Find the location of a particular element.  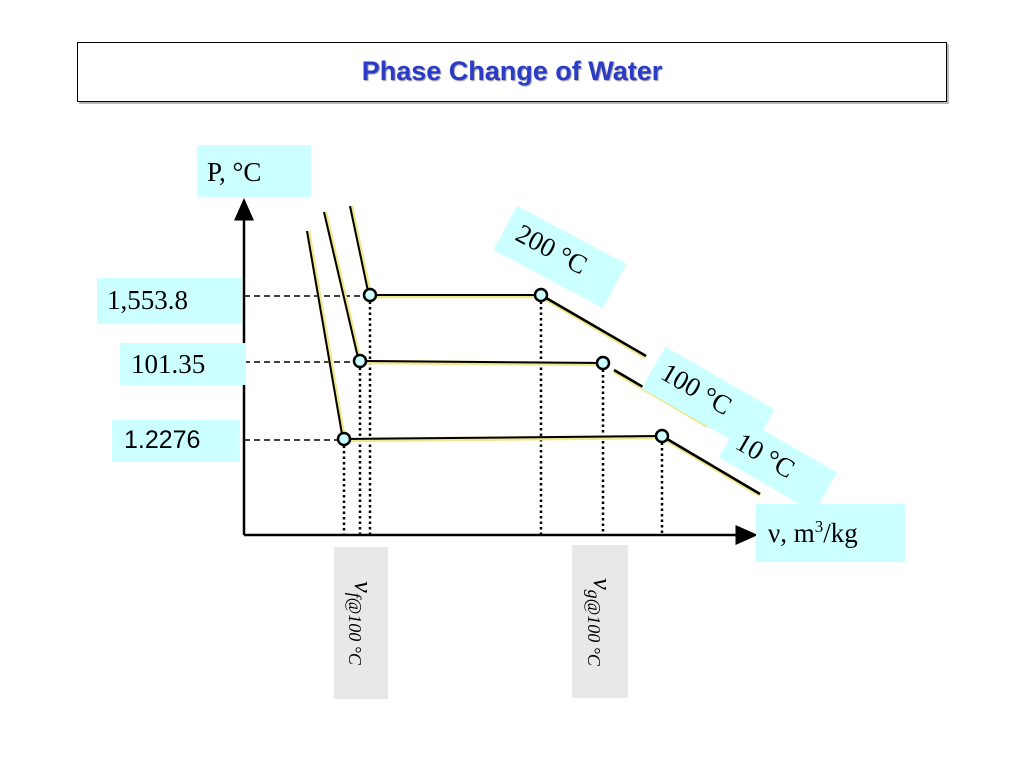

pressure-label-low: 1.2276 is located at coordinates (176, 441).